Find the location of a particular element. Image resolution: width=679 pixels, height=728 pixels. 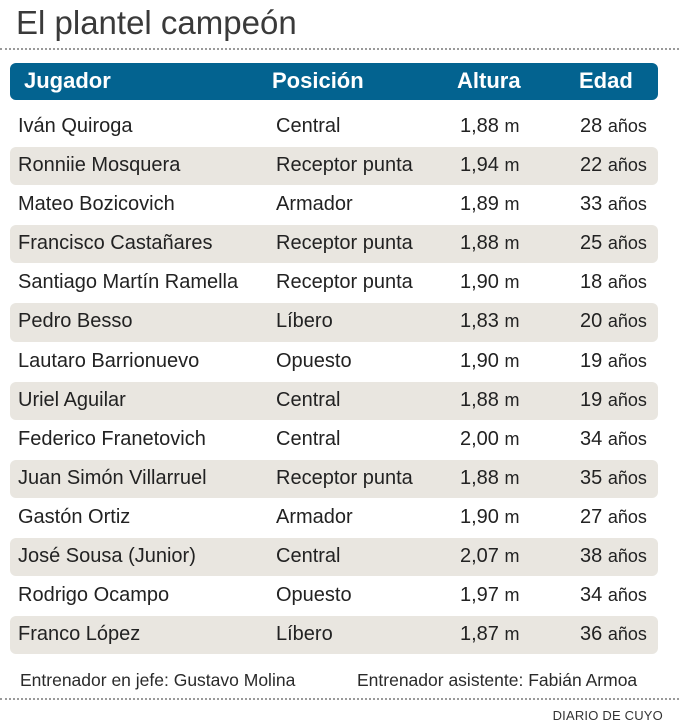

player-name: Ronniie Mosquera is located at coordinates (99, 165).